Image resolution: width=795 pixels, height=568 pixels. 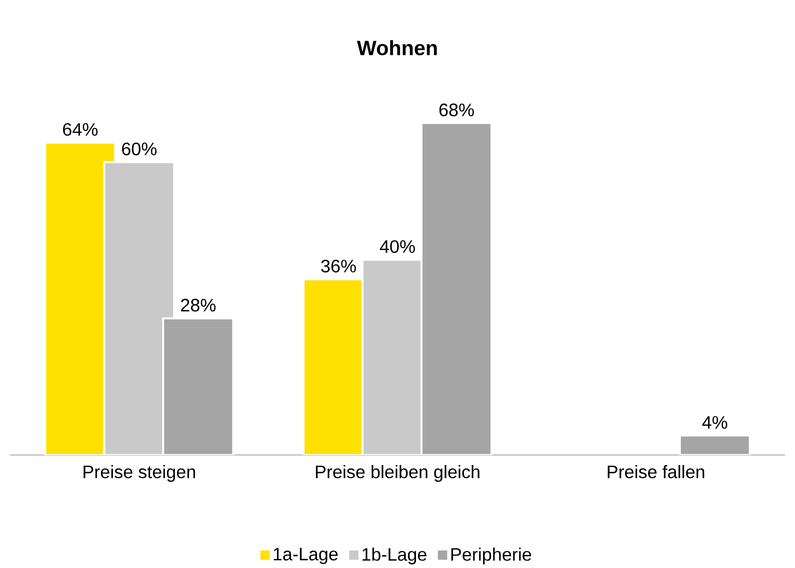 What do you see at coordinates (715, 422) in the screenshot?
I see `data-label: 4%` at bounding box center [715, 422].